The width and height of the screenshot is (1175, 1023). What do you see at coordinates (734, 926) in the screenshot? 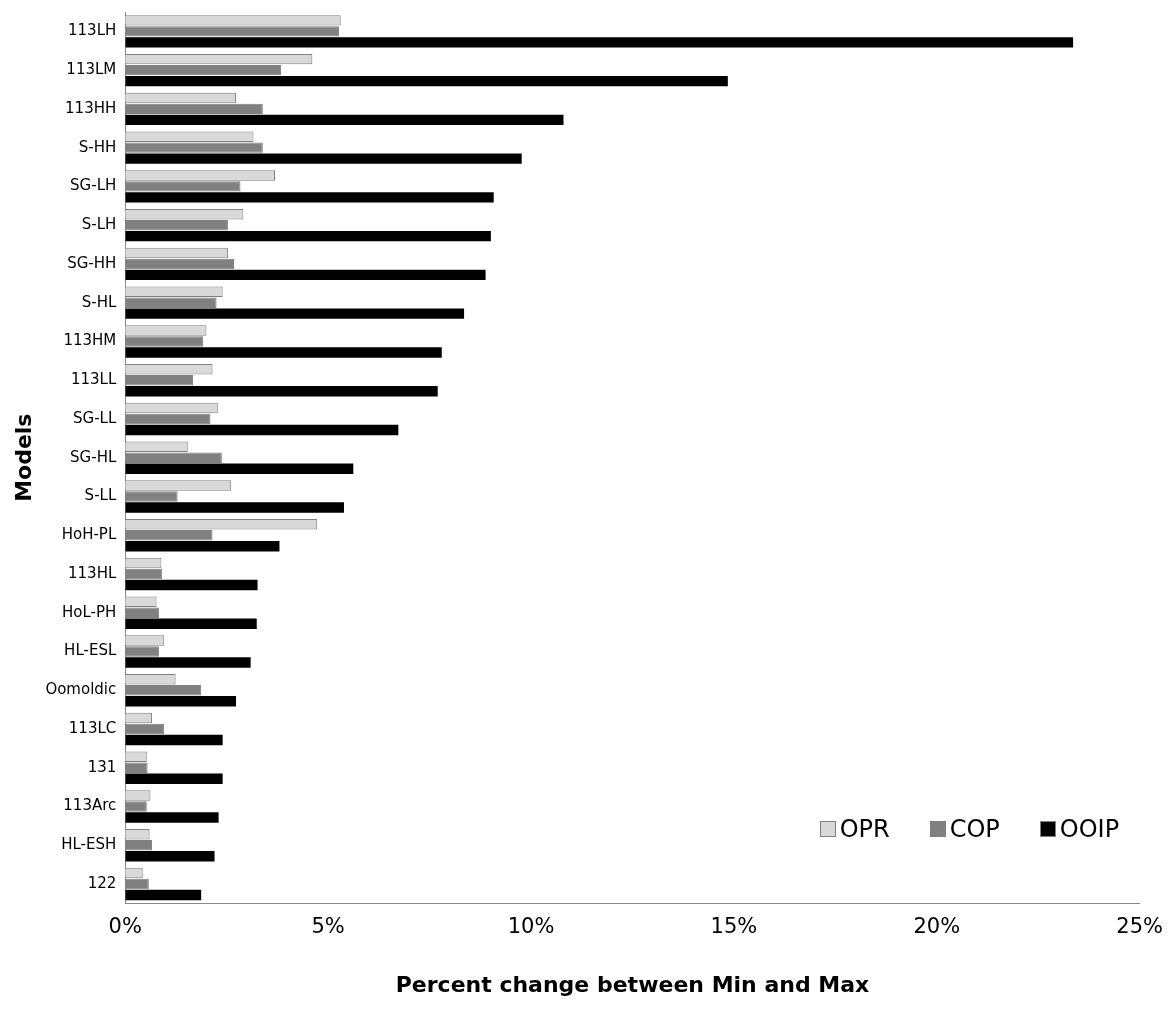
I see `x-tick-label: 15%` at bounding box center [734, 926].